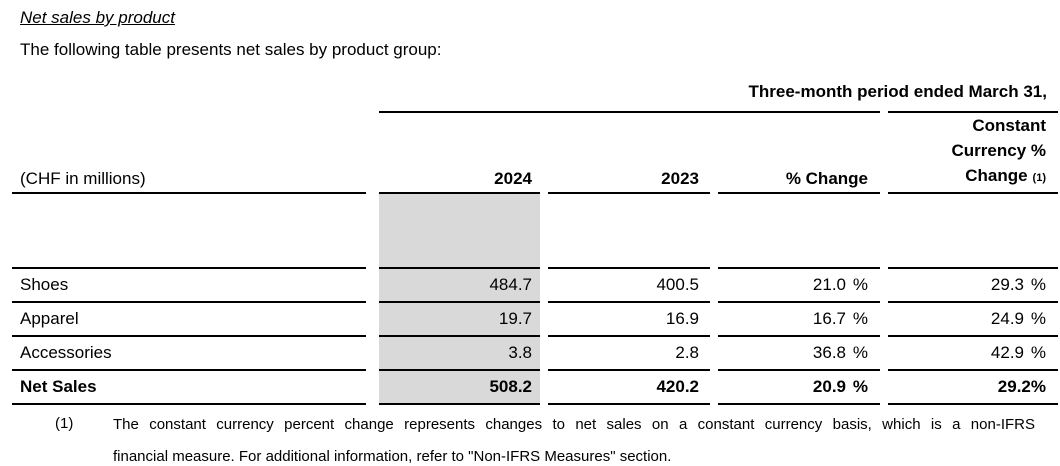 This screenshot has height=466, width=1060. Describe the element at coordinates (513, 178) in the screenshot. I see `column-header-2024: 2024` at that location.